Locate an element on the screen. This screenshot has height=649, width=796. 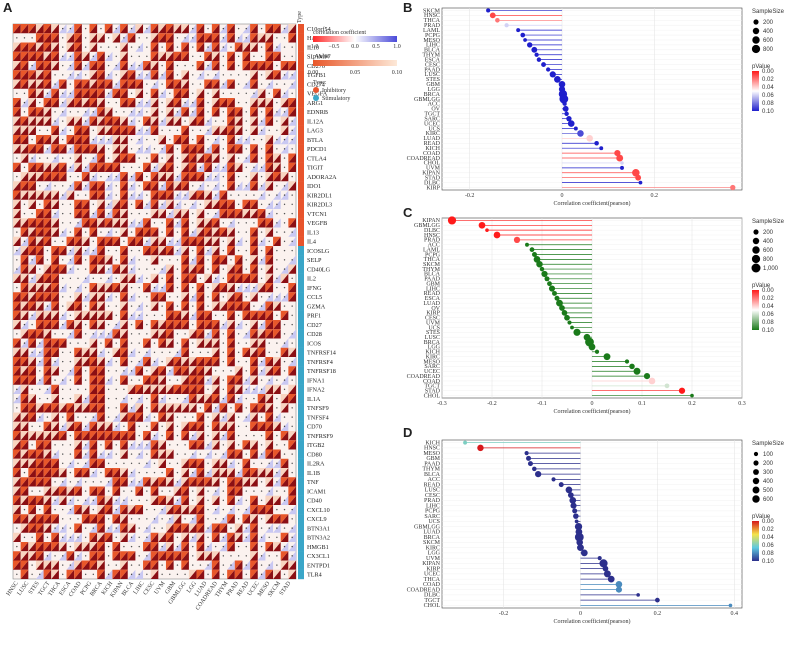
legend-size-label: 200 is located at coordinates (768, 23).